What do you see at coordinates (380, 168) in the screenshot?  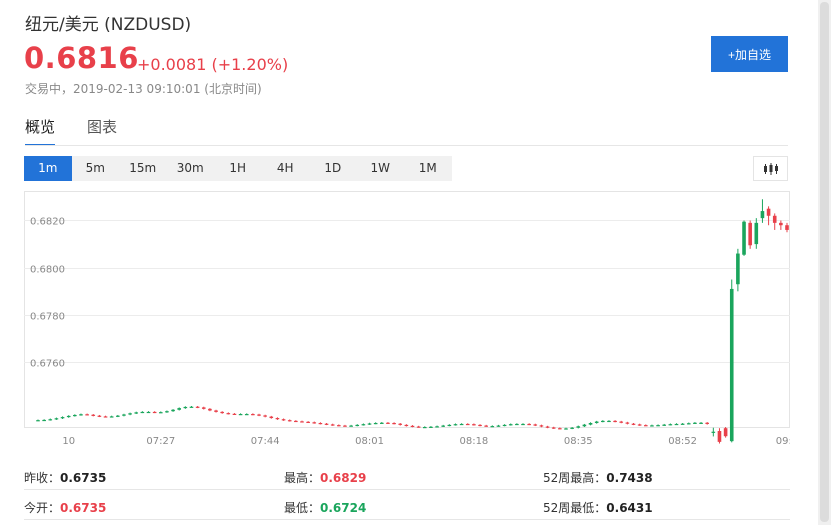 I see `period-1w: 1W` at bounding box center [380, 168].